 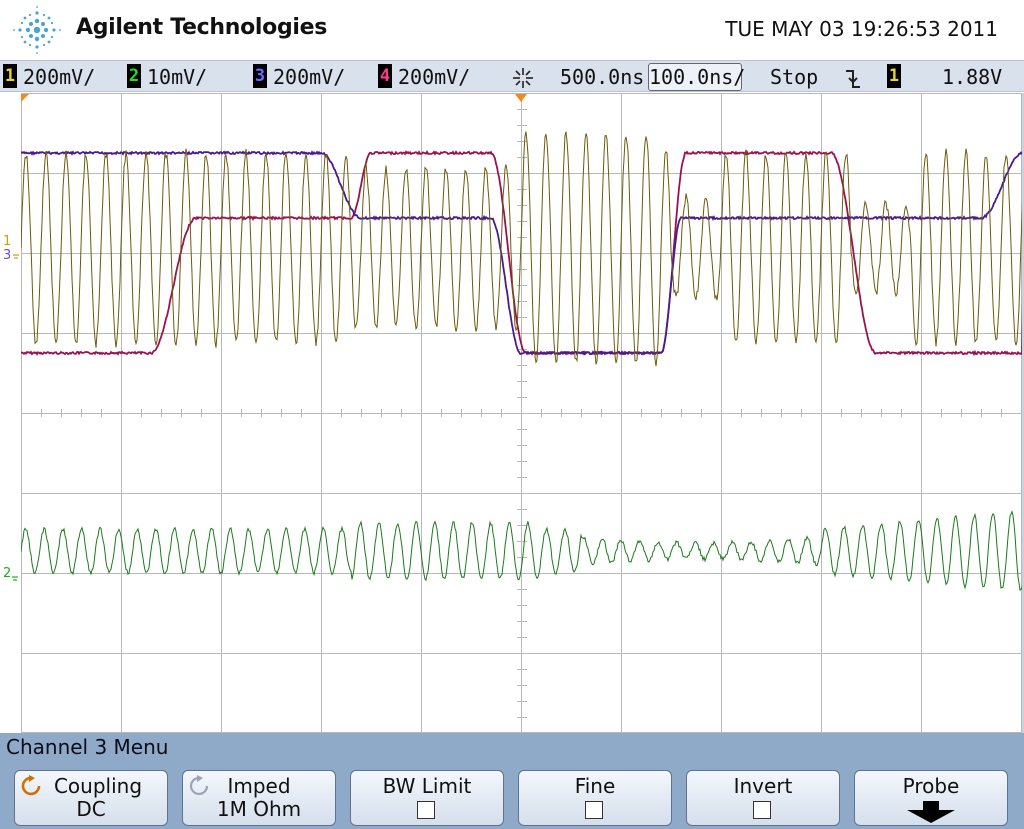 What do you see at coordinates (91, 809) in the screenshot?
I see `coupling-value: DC` at bounding box center [91, 809].